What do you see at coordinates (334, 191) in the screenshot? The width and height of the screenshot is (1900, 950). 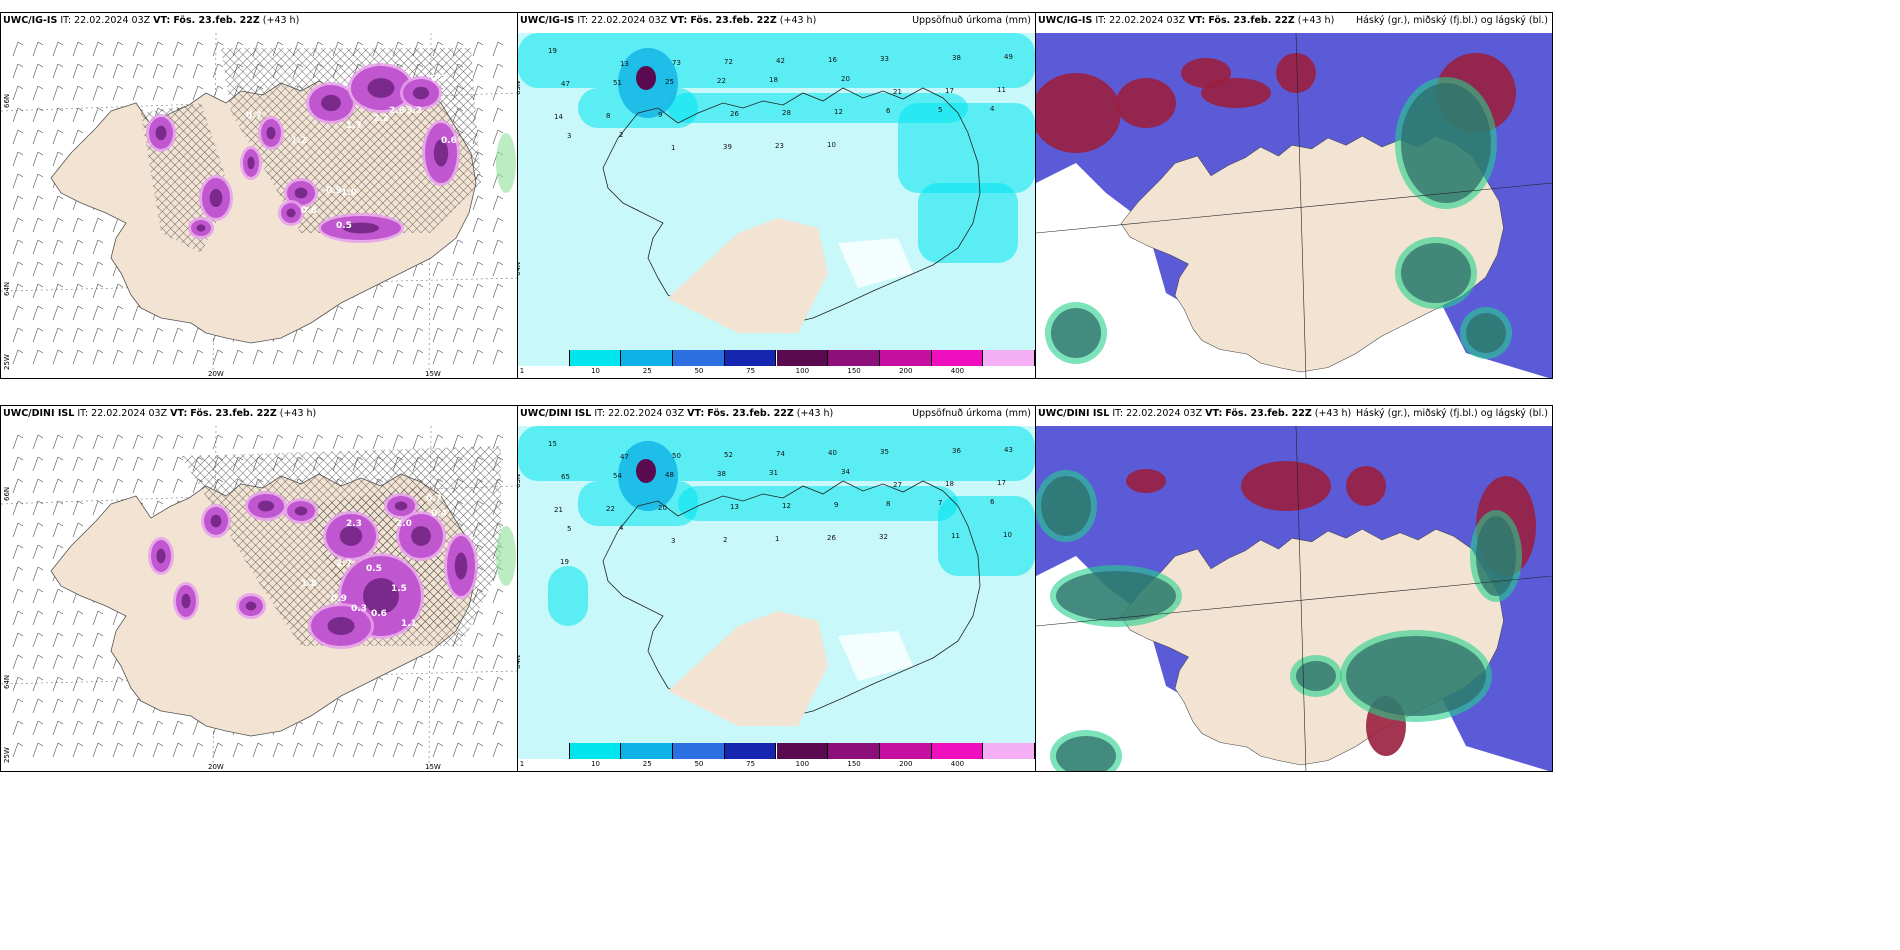 I see `snow-value-label: 0.9` at bounding box center [334, 191].